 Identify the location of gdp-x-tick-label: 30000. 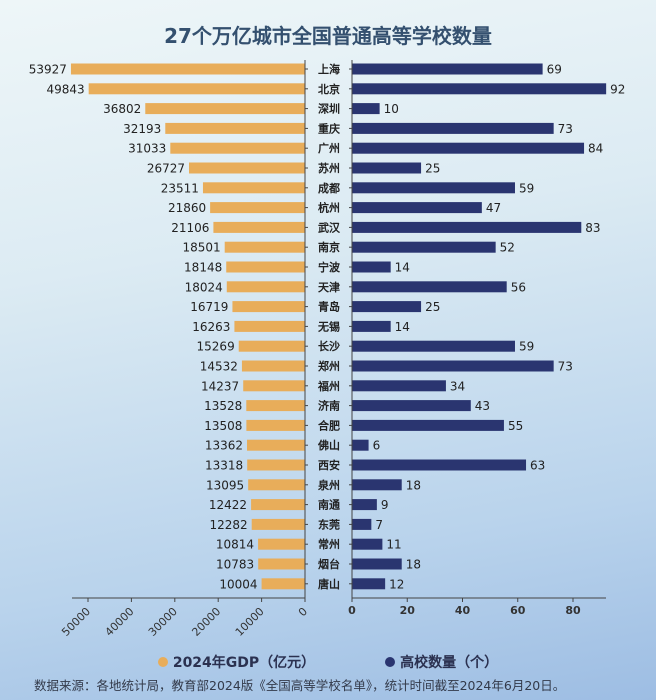
(163, 622).